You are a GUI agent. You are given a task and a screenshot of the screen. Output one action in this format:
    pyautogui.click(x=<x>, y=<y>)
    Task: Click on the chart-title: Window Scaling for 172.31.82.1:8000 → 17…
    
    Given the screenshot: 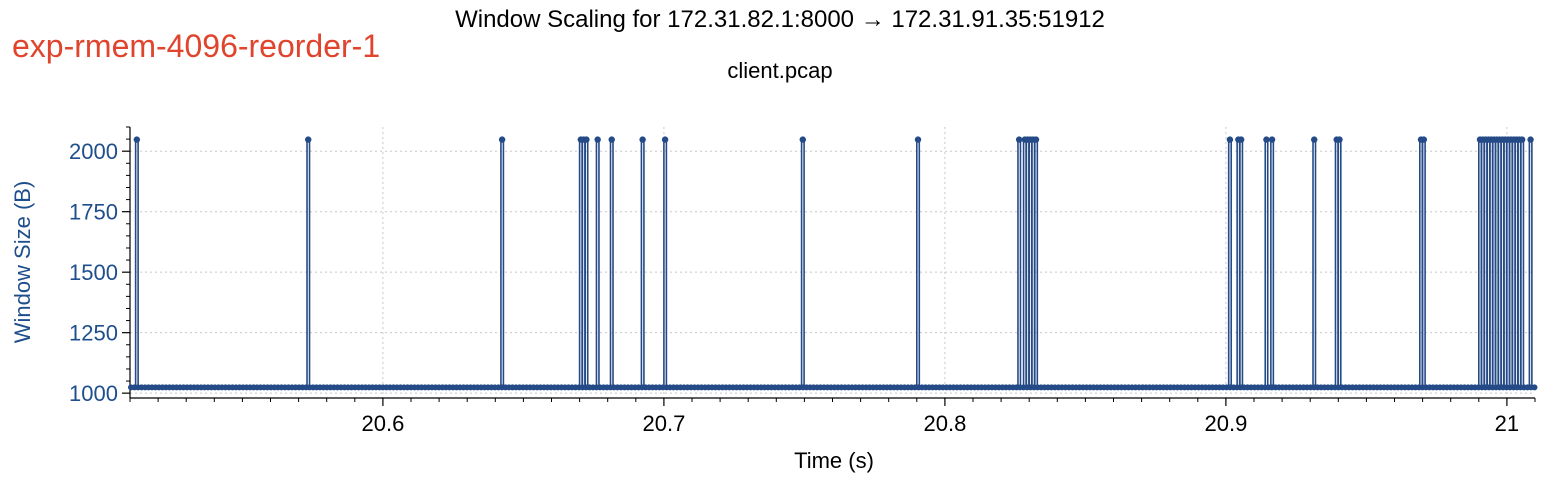 What is the action you would take?
    pyautogui.click(x=780, y=19)
    